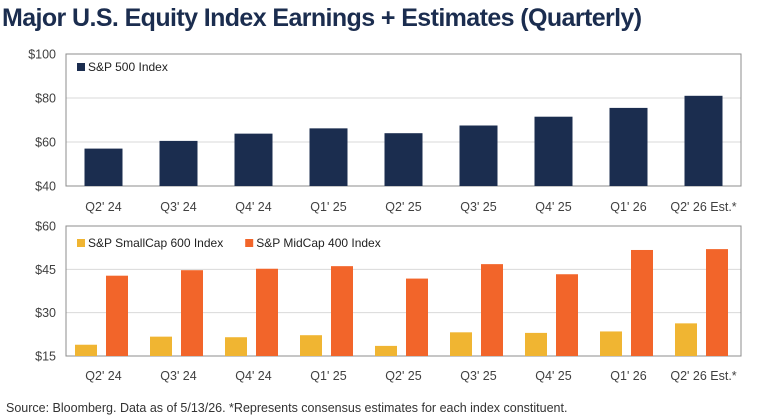 The width and height of the screenshot is (759, 418). I want to click on y-tick-label: $45, so click(45, 270).